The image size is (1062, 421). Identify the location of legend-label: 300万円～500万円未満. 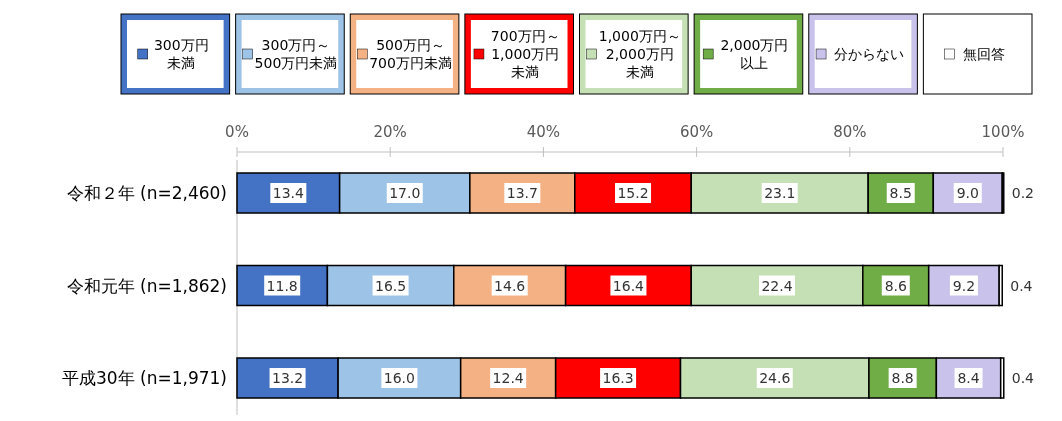
(296, 54).